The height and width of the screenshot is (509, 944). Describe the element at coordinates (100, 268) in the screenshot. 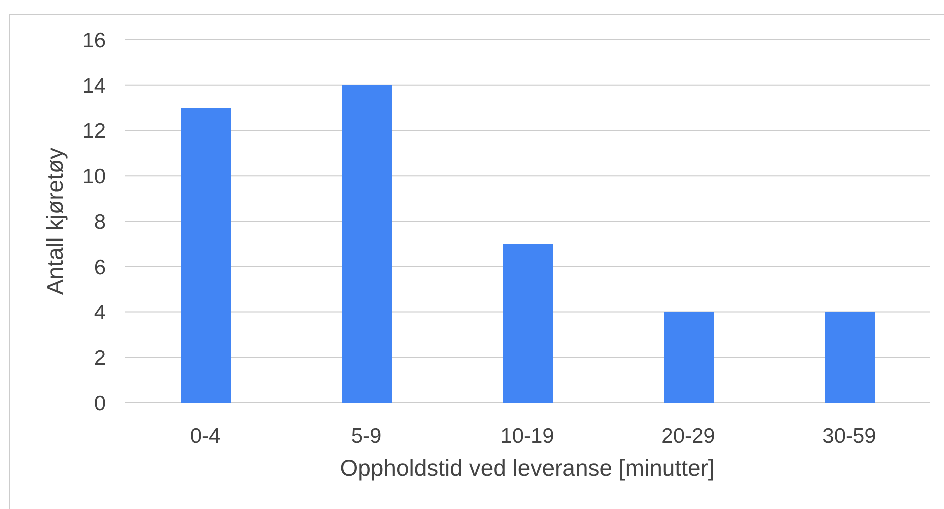

I see `y-tick-label: 6` at that location.